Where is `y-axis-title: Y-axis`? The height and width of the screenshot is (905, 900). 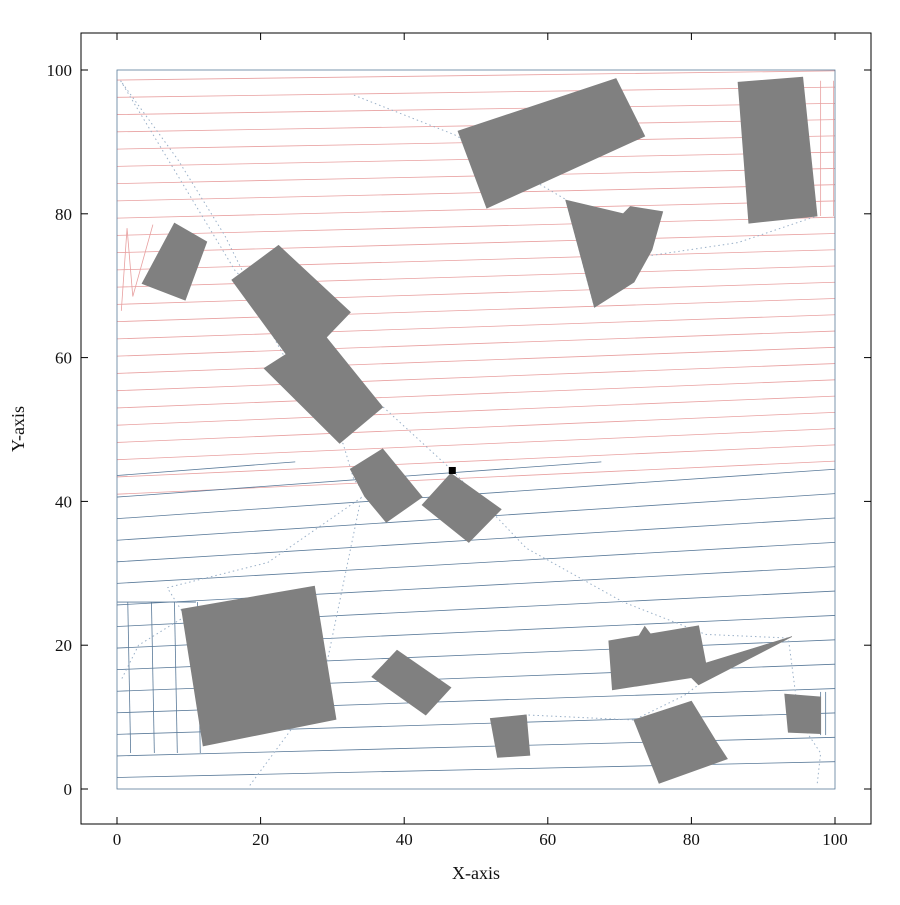
y-axis-title: Y-axis is located at coordinates (18, 429).